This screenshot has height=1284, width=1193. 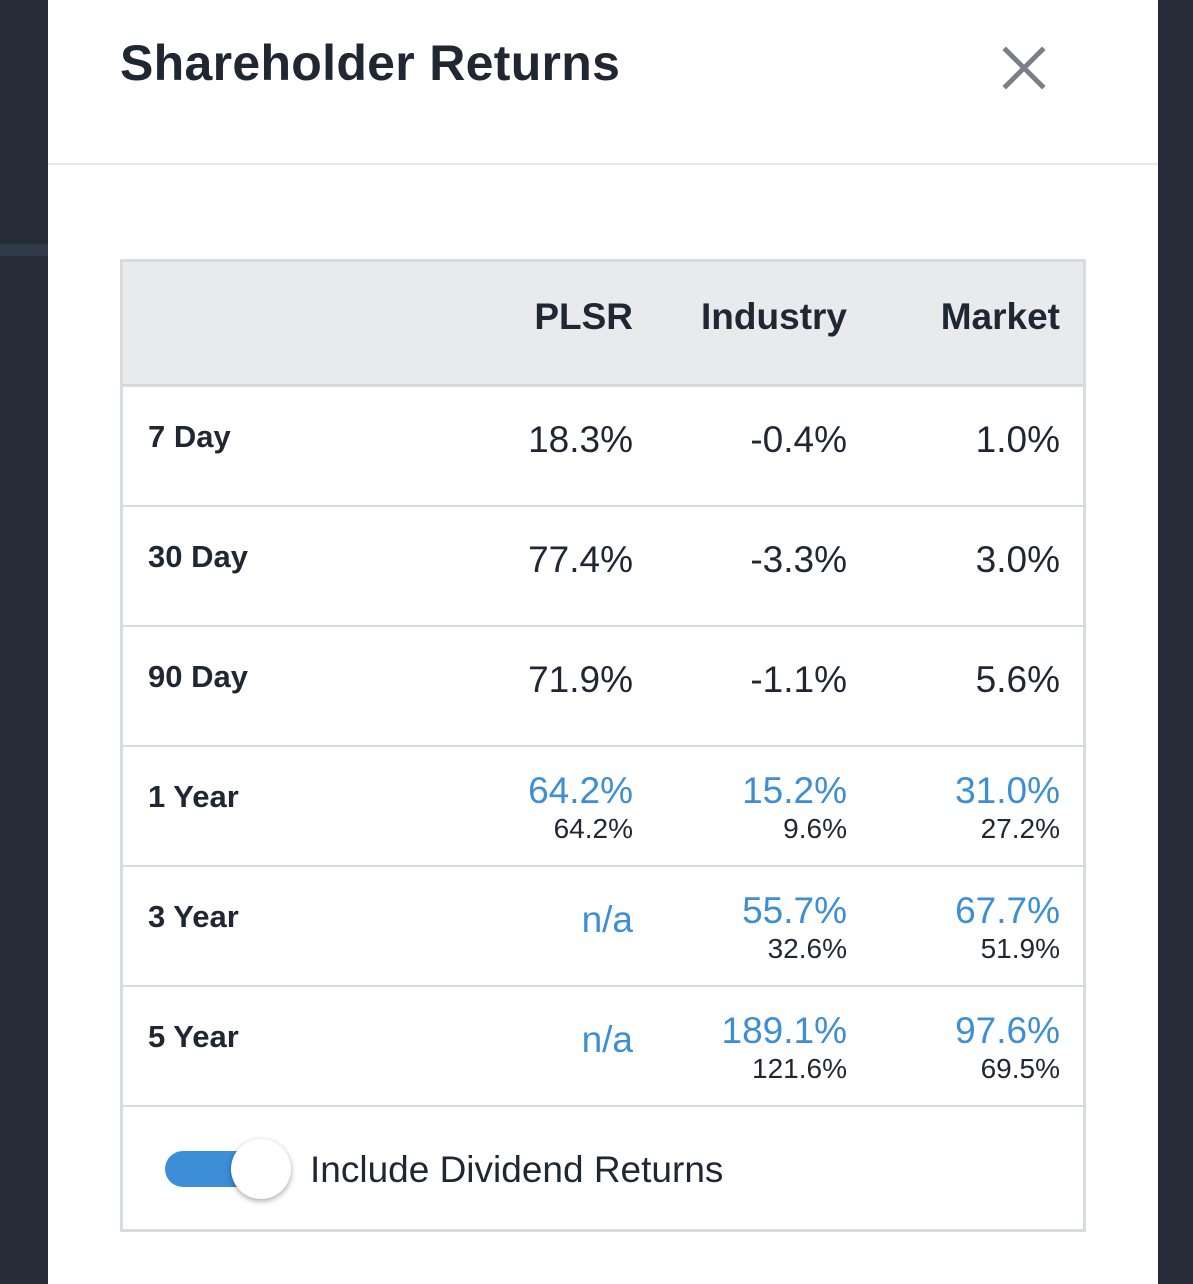 I want to click on plsr-value: 64.2% 64.2%, so click(x=580, y=809).